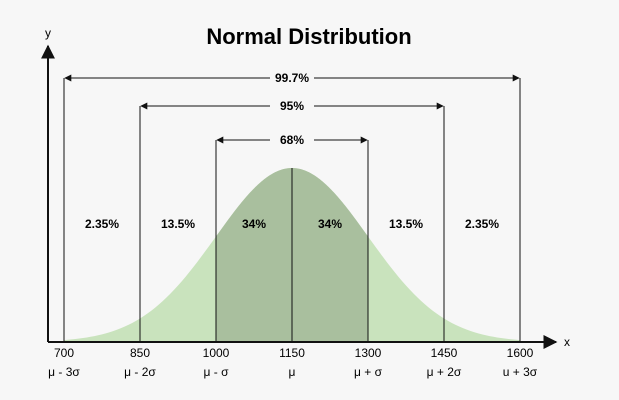  I want to click on x-tick-label: 1000, so click(216, 353).